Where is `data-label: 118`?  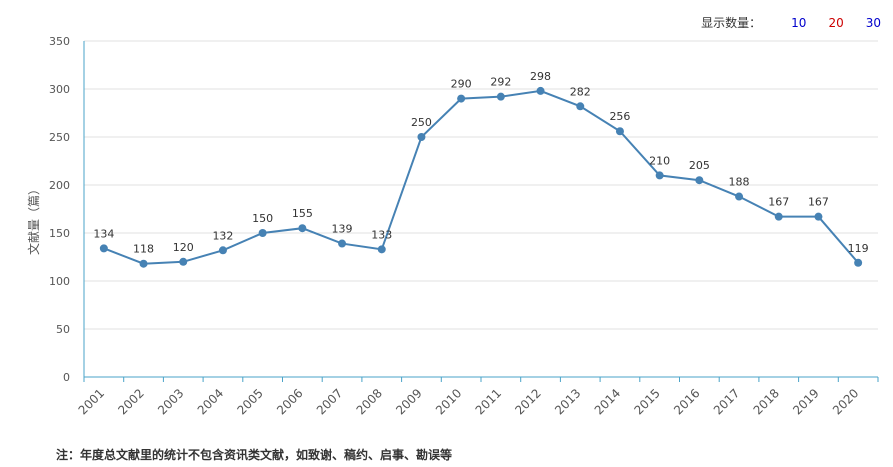 data-label: 118 is located at coordinates (143, 249).